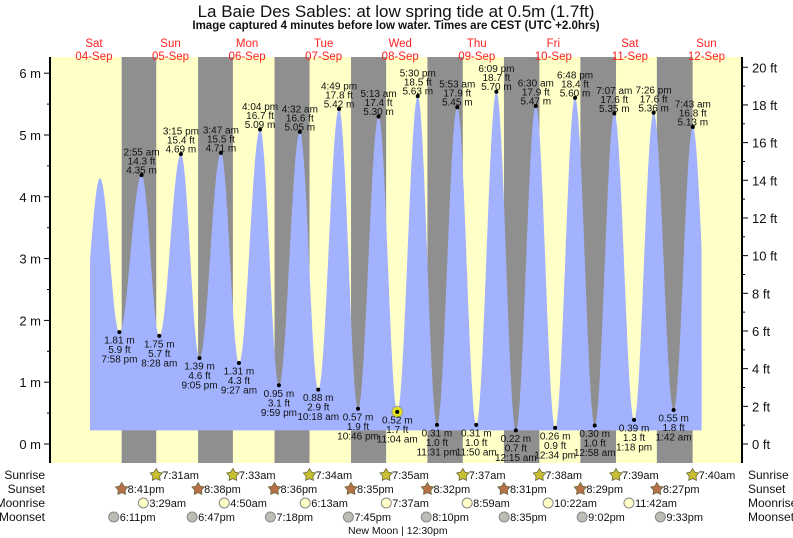 Image resolution: width=793 pixels, height=538 pixels. Describe the element at coordinates (119, 350) in the screenshot. I see `low-tide-ft-label: 5.9 ft` at that location.